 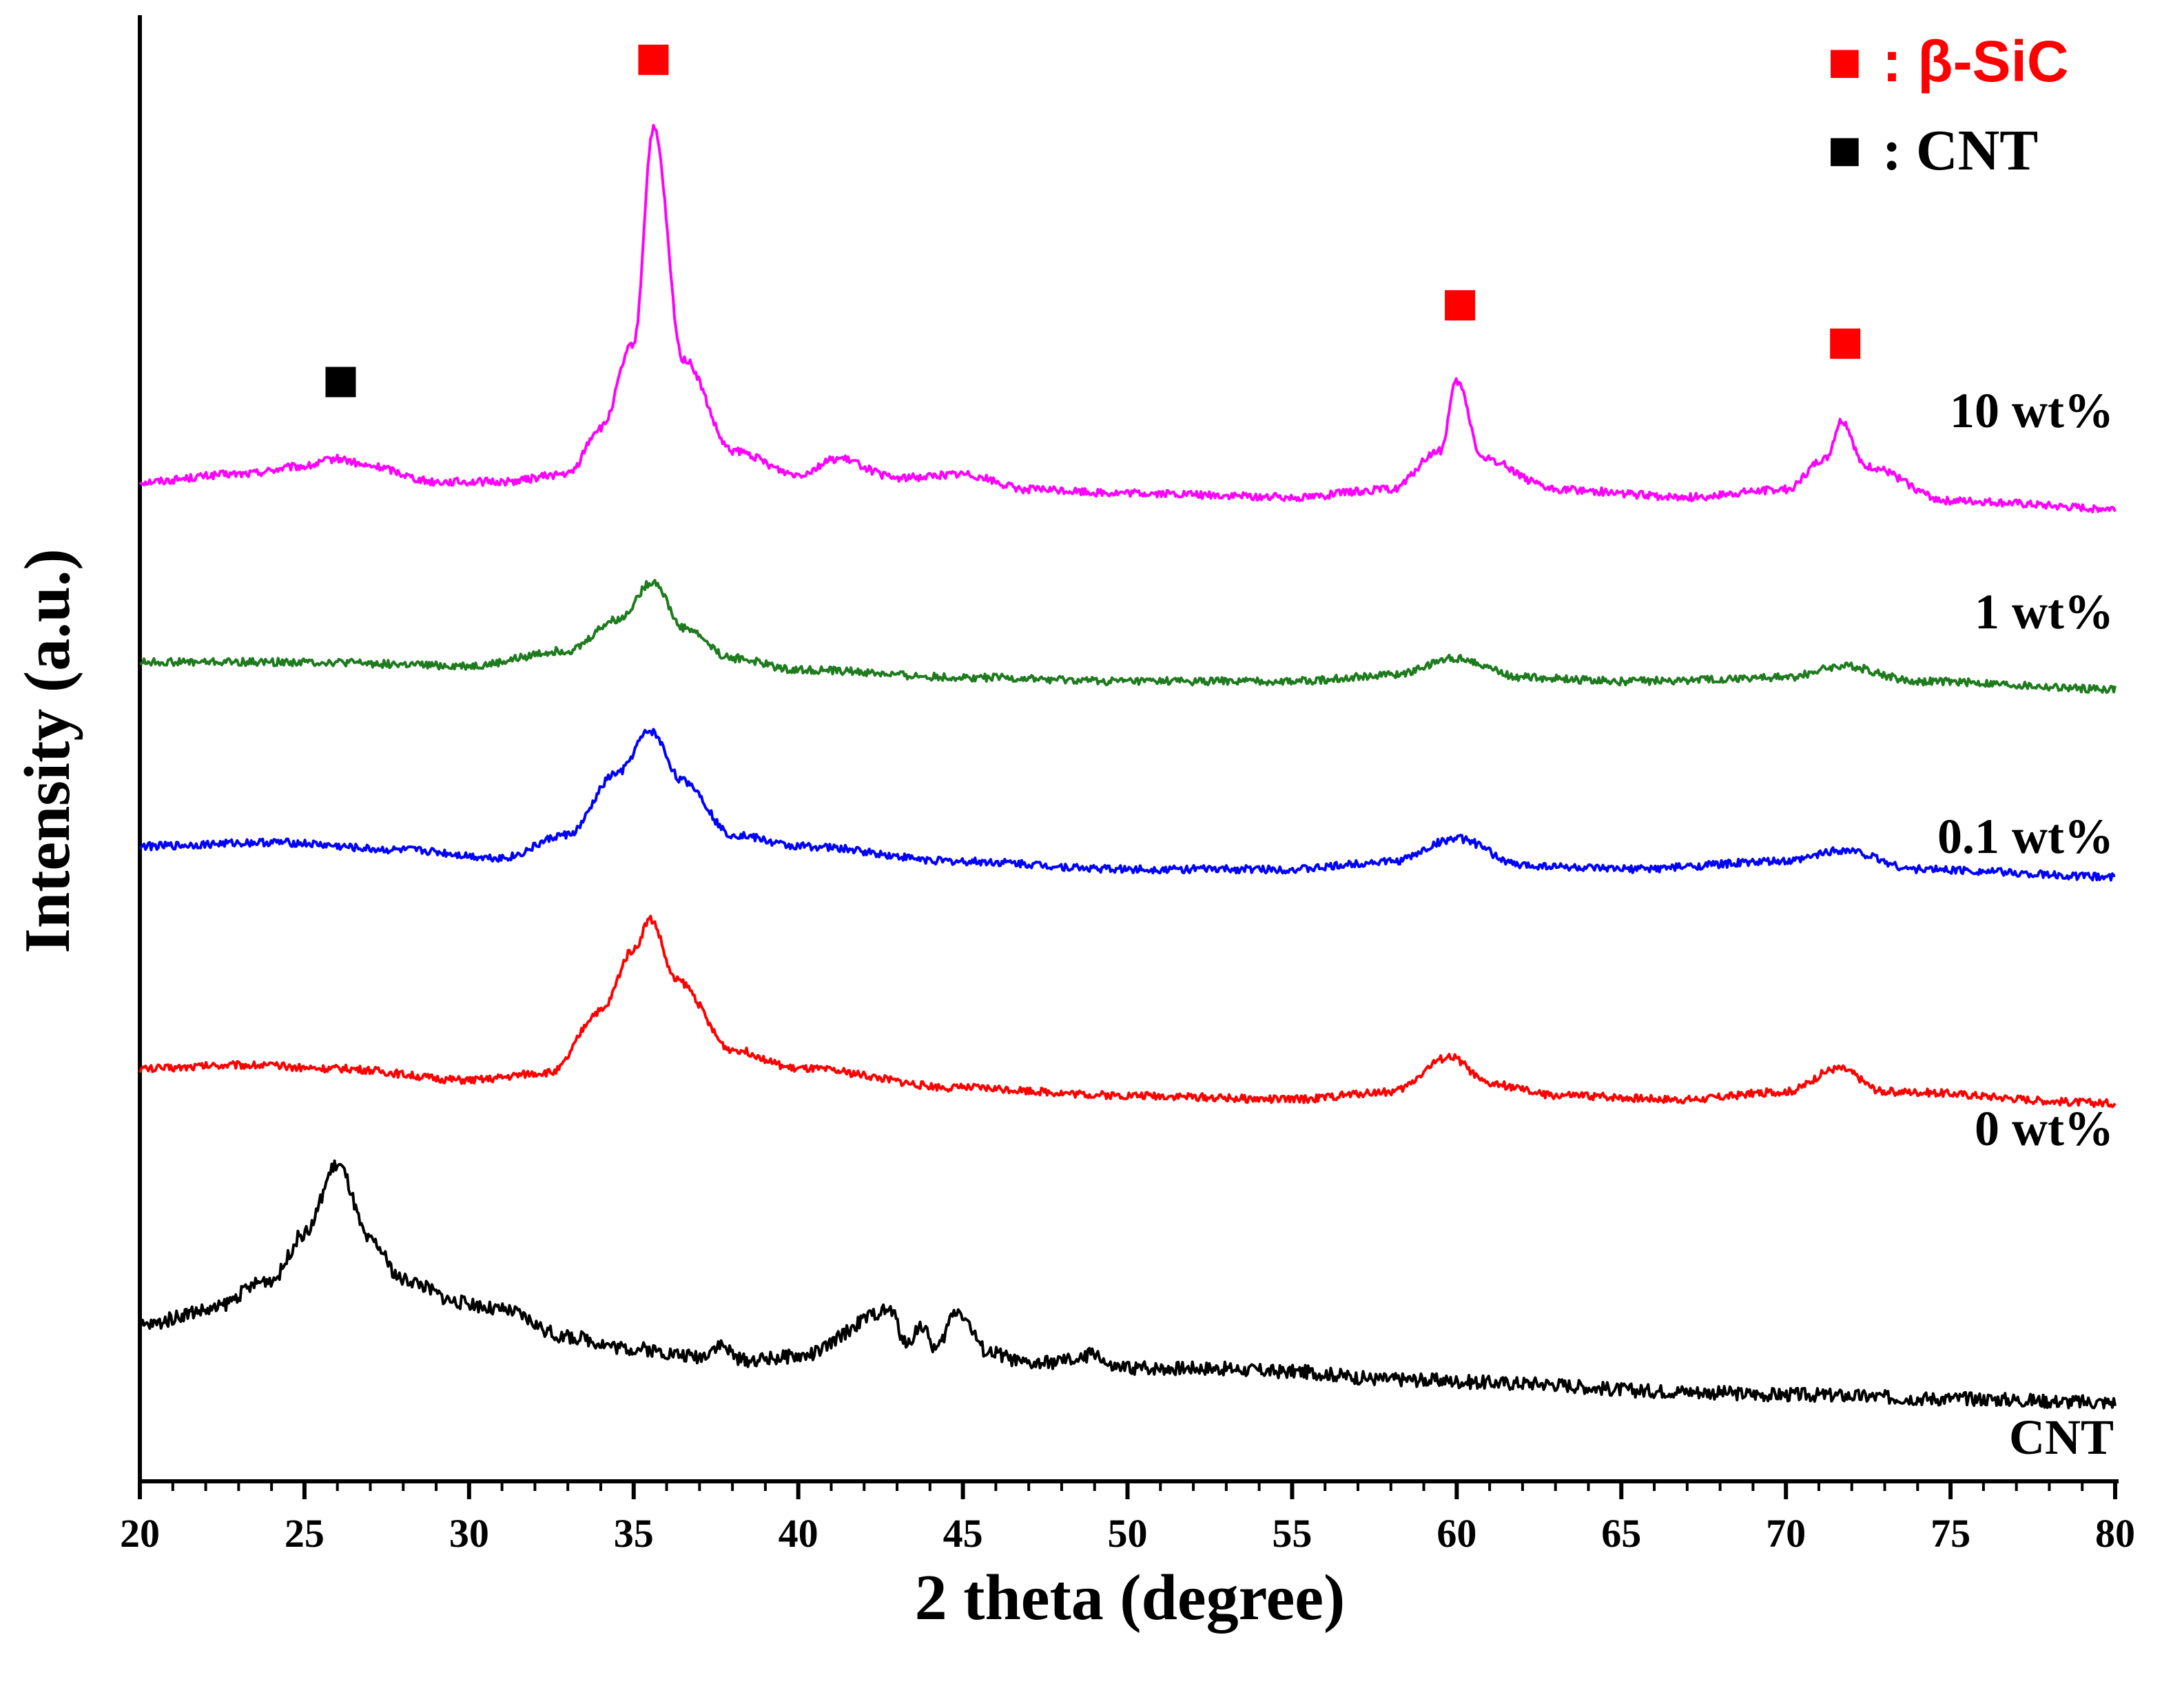 What do you see at coordinates (1128, 636) in the screenshot?
I see `series-line-1-wt-` at bounding box center [1128, 636].